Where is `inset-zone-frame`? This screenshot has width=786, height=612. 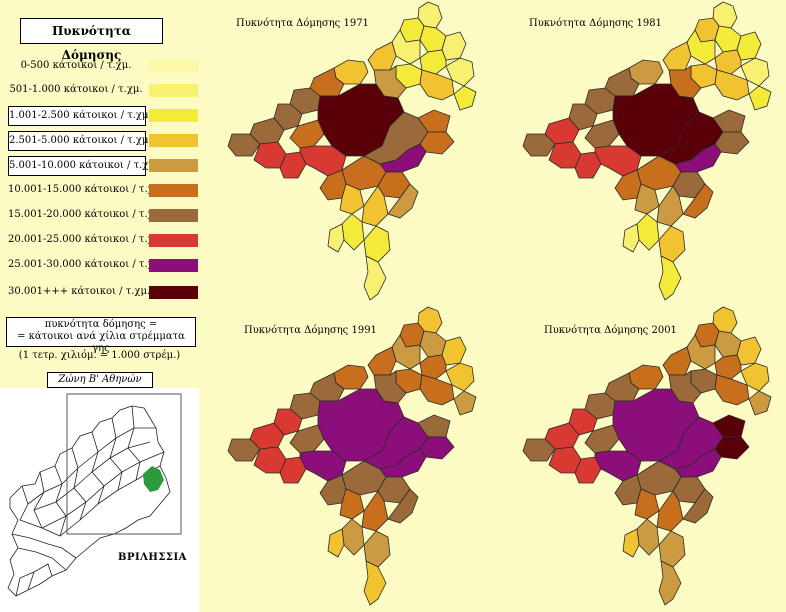 inset-zone-frame is located at coordinates (124, 464).